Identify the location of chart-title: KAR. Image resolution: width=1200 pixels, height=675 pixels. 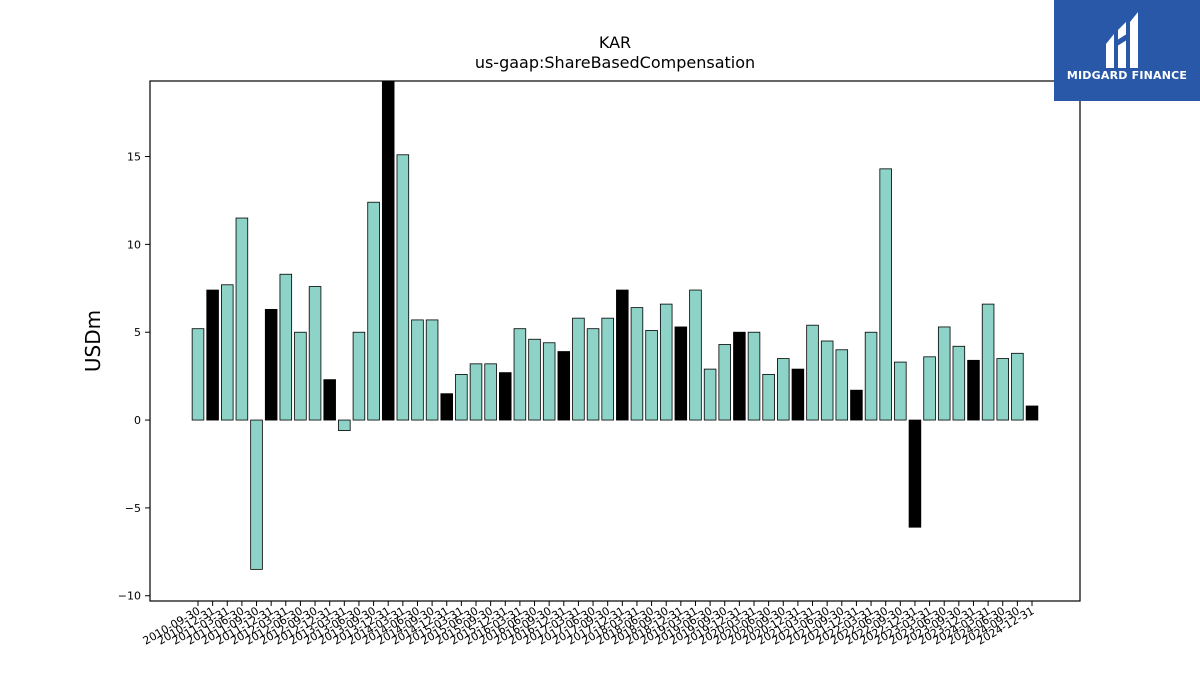
(615, 42).